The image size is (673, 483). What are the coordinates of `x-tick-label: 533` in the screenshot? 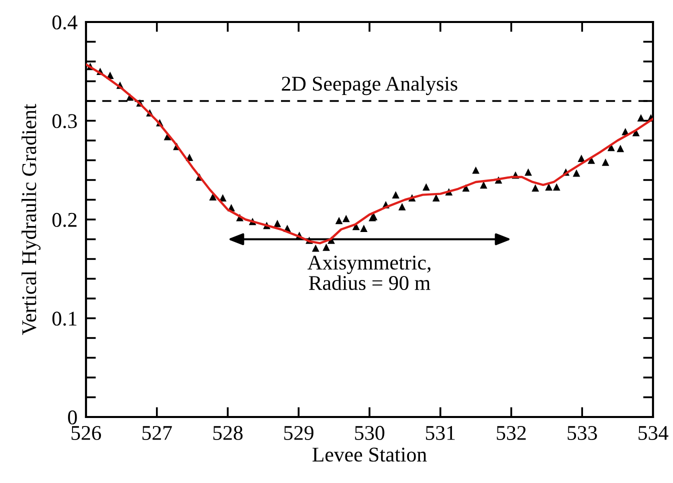 It's located at (582, 433).